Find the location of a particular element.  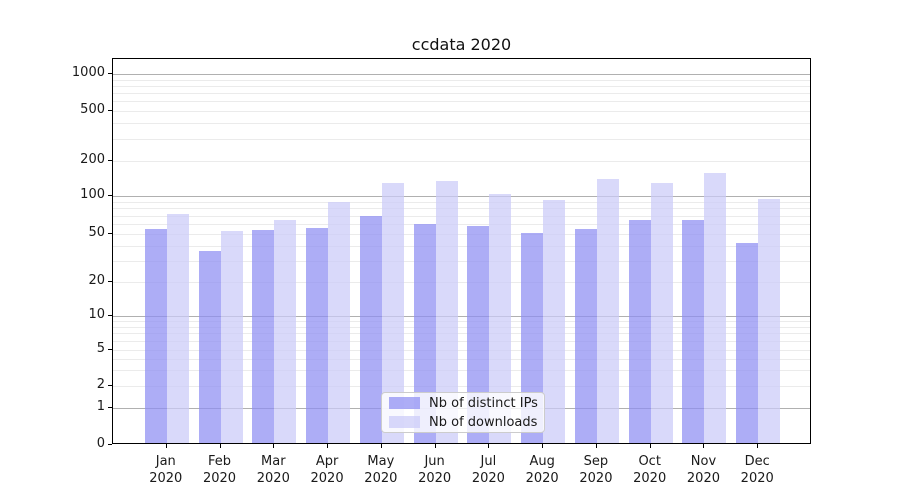

bar-downloads-dec is located at coordinates (769, 320).